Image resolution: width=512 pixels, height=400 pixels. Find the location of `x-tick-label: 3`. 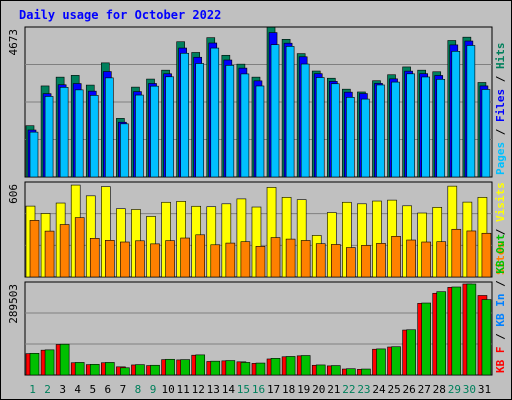

x-tick-label: 3 is located at coordinates (62, 389).